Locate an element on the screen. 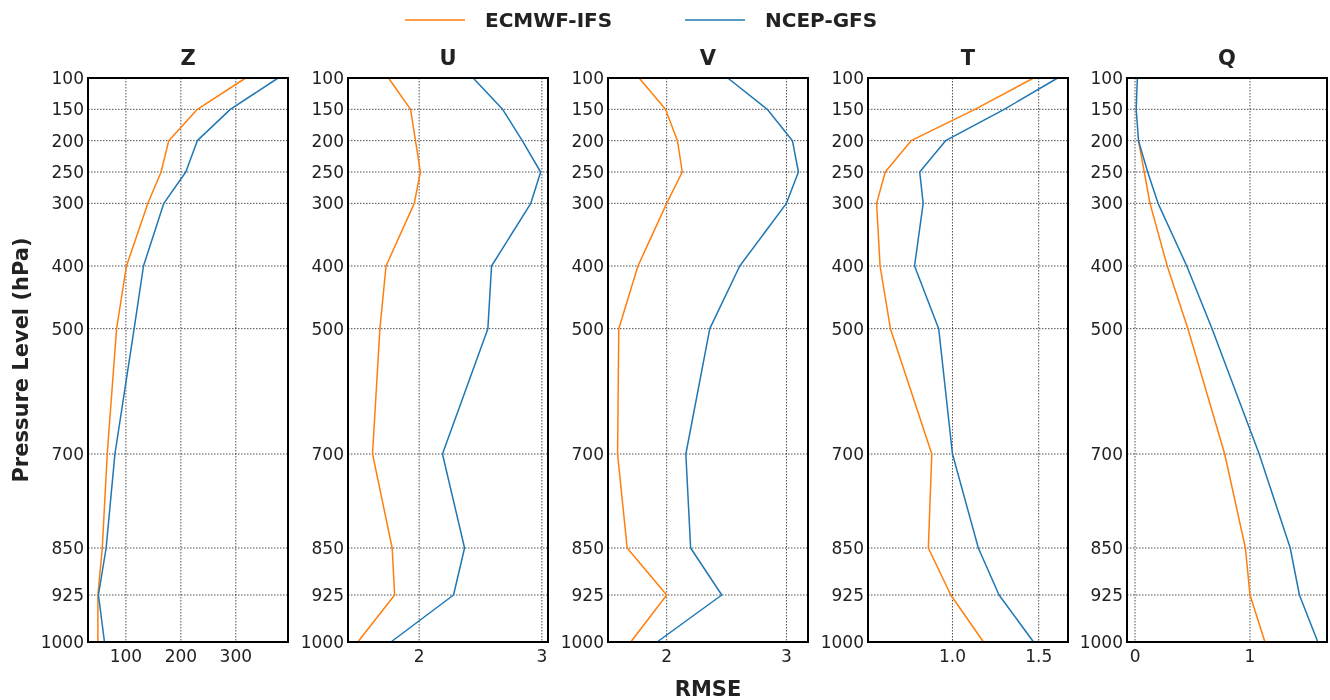 The height and width of the screenshot is (700, 1330). x-tick-label: 300 is located at coordinates (236, 656).